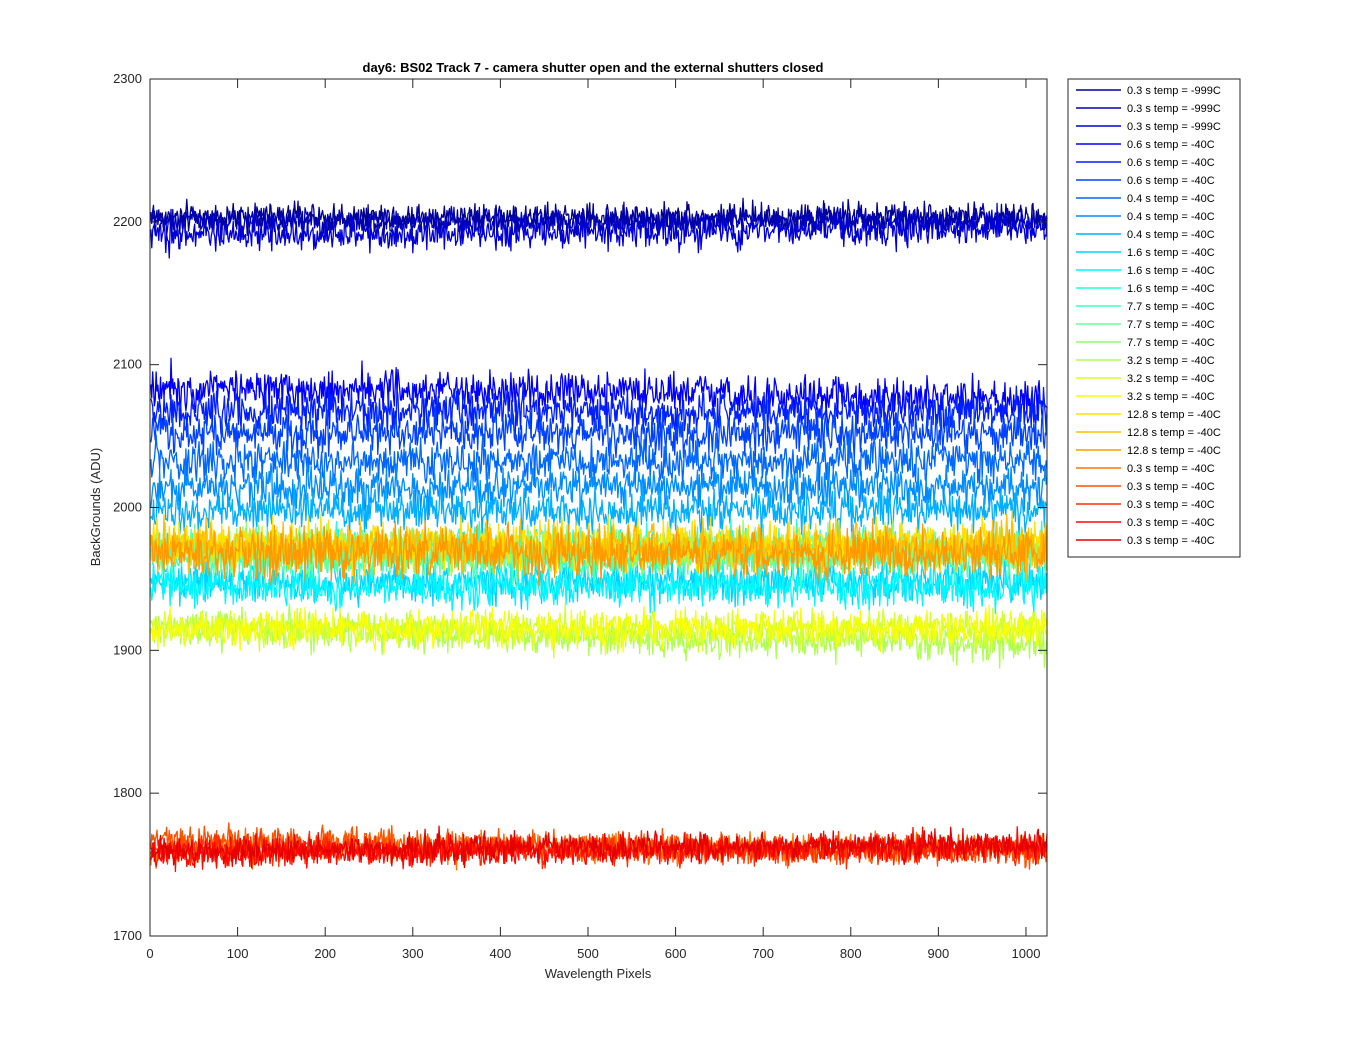 The width and height of the screenshot is (1350, 1050). What do you see at coordinates (127, 78) in the screenshot?
I see `y-tick-label: 2300` at bounding box center [127, 78].